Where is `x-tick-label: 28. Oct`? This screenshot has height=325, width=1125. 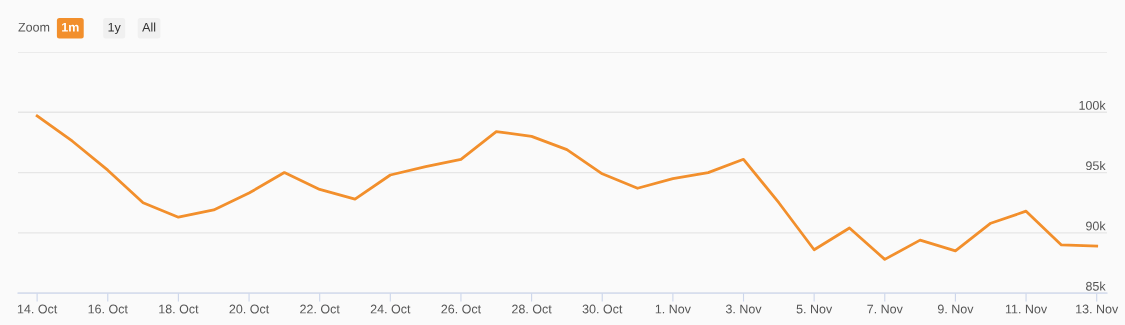 x-tick-label: 28. Oct is located at coordinates (532, 309).